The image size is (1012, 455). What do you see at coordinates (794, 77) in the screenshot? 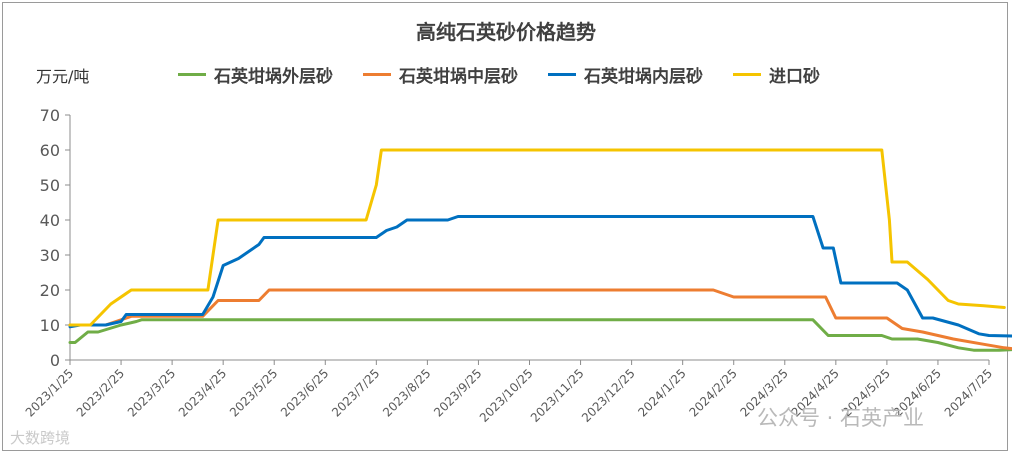
I see `legend-label-imported-sand: 进口砂` at bounding box center [794, 77].